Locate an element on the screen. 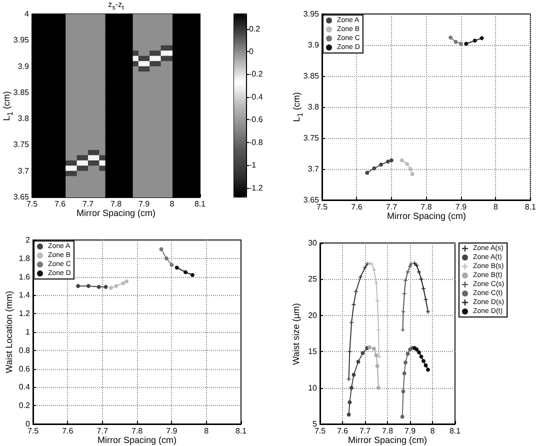  chart-title: z$_{s}$-z$_{t}$ is located at coordinates (116, 6).